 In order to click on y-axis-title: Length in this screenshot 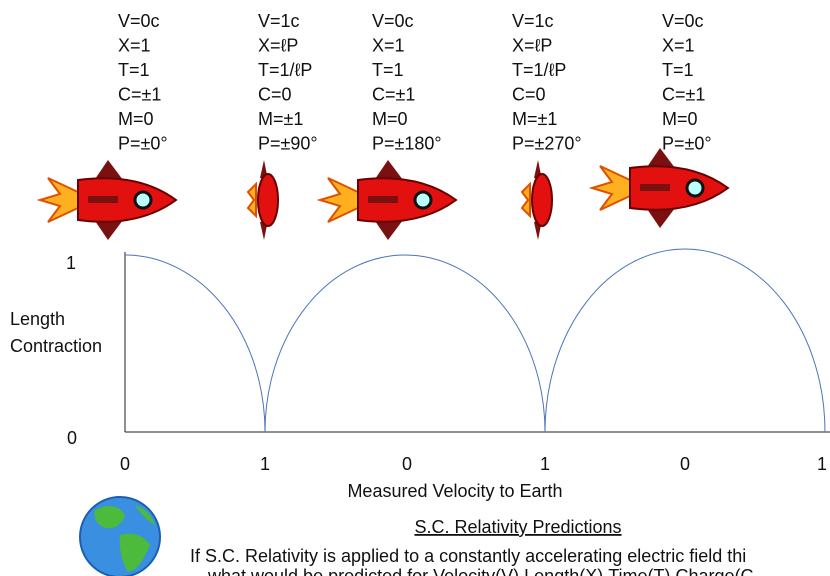, I will do `click(37, 319)`.